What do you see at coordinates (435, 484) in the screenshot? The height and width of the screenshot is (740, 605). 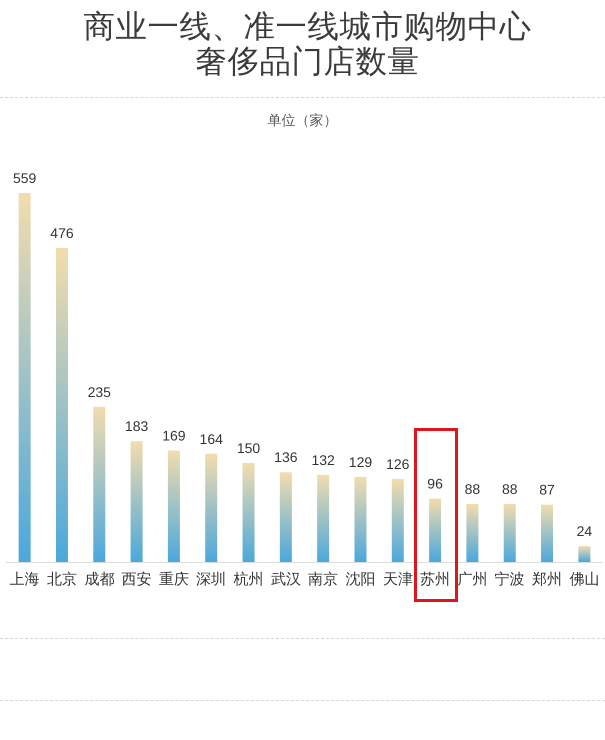 I see `data-label: 96` at bounding box center [435, 484].